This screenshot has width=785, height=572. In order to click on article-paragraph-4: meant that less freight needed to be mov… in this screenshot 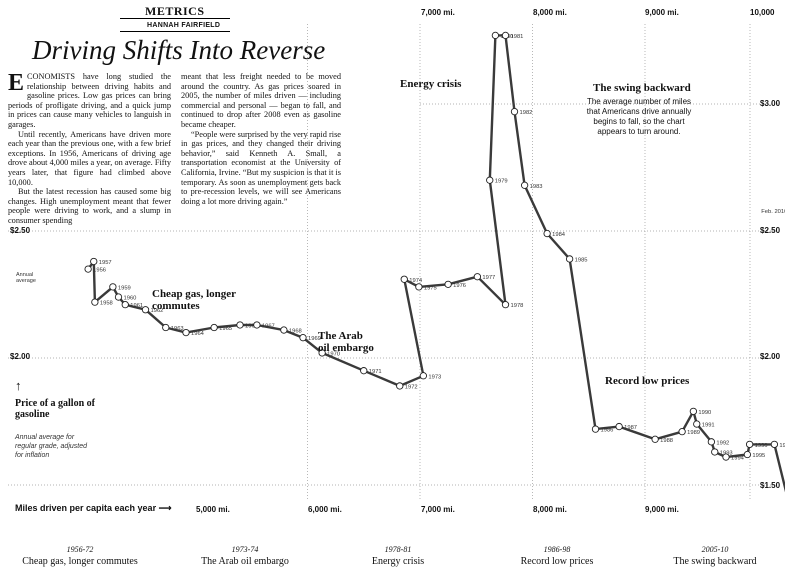, I will do `click(261, 100)`.